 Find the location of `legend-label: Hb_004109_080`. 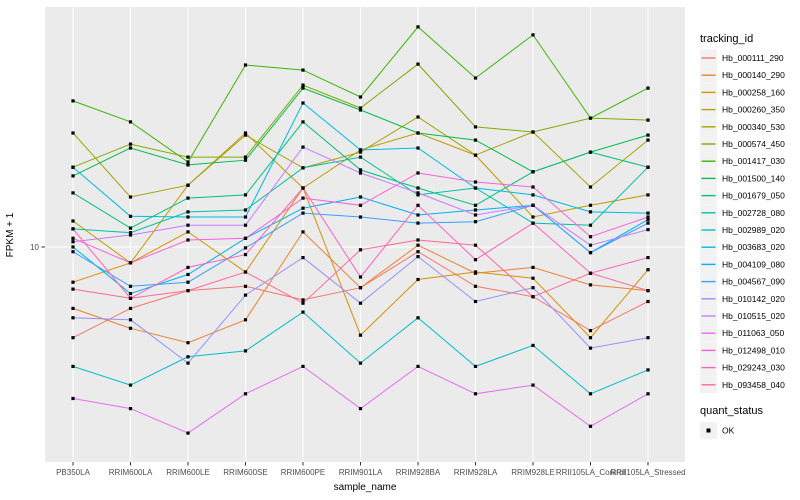

legend-label: Hb_004109_080 is located at coordinates (753, 264).